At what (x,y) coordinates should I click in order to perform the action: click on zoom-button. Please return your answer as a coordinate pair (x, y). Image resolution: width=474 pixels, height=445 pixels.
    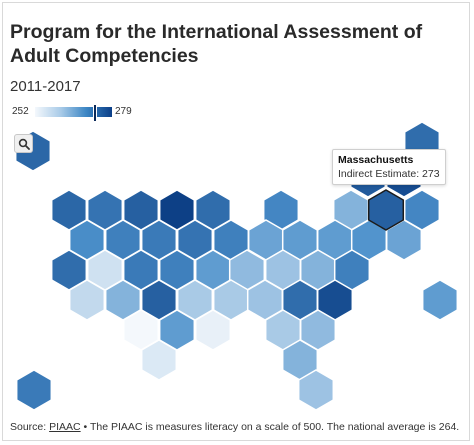
    Looking at the image, I should click on (23, 143).